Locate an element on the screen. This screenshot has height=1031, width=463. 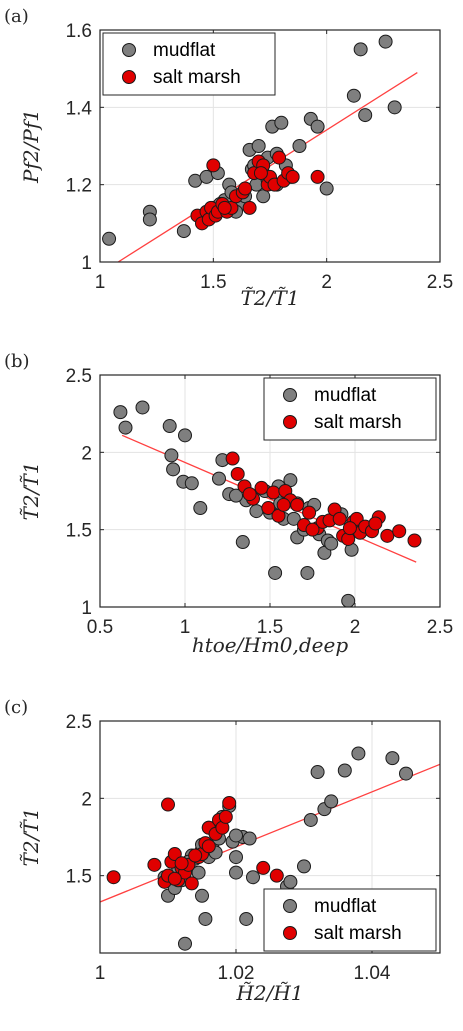
legend-box is located at coordinates (350, 920).